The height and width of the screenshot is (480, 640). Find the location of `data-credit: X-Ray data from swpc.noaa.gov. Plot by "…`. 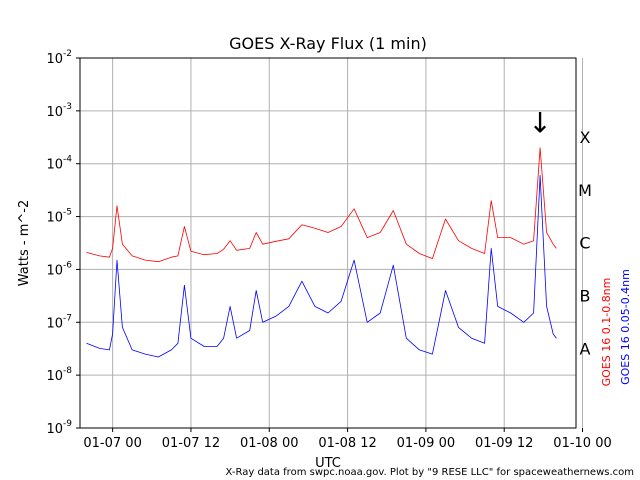

data-credit: X-Ray data from swpc.noaa.gov. Plot by "… is located at coordinates (430, 472).